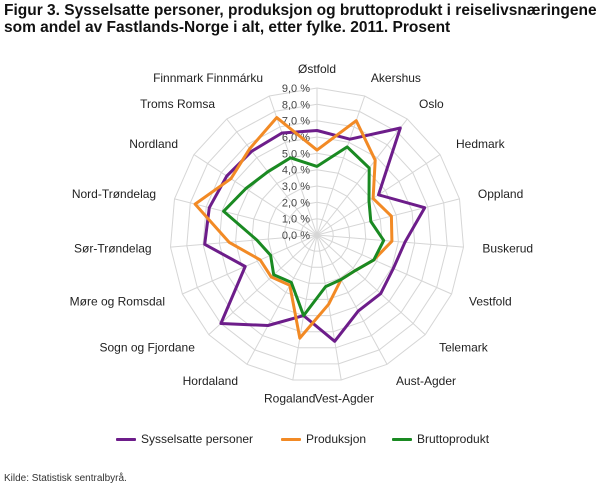 The height and width of the screenshot is (488, 610). I want to click on category-label: Hordaland, so click(210, 381).